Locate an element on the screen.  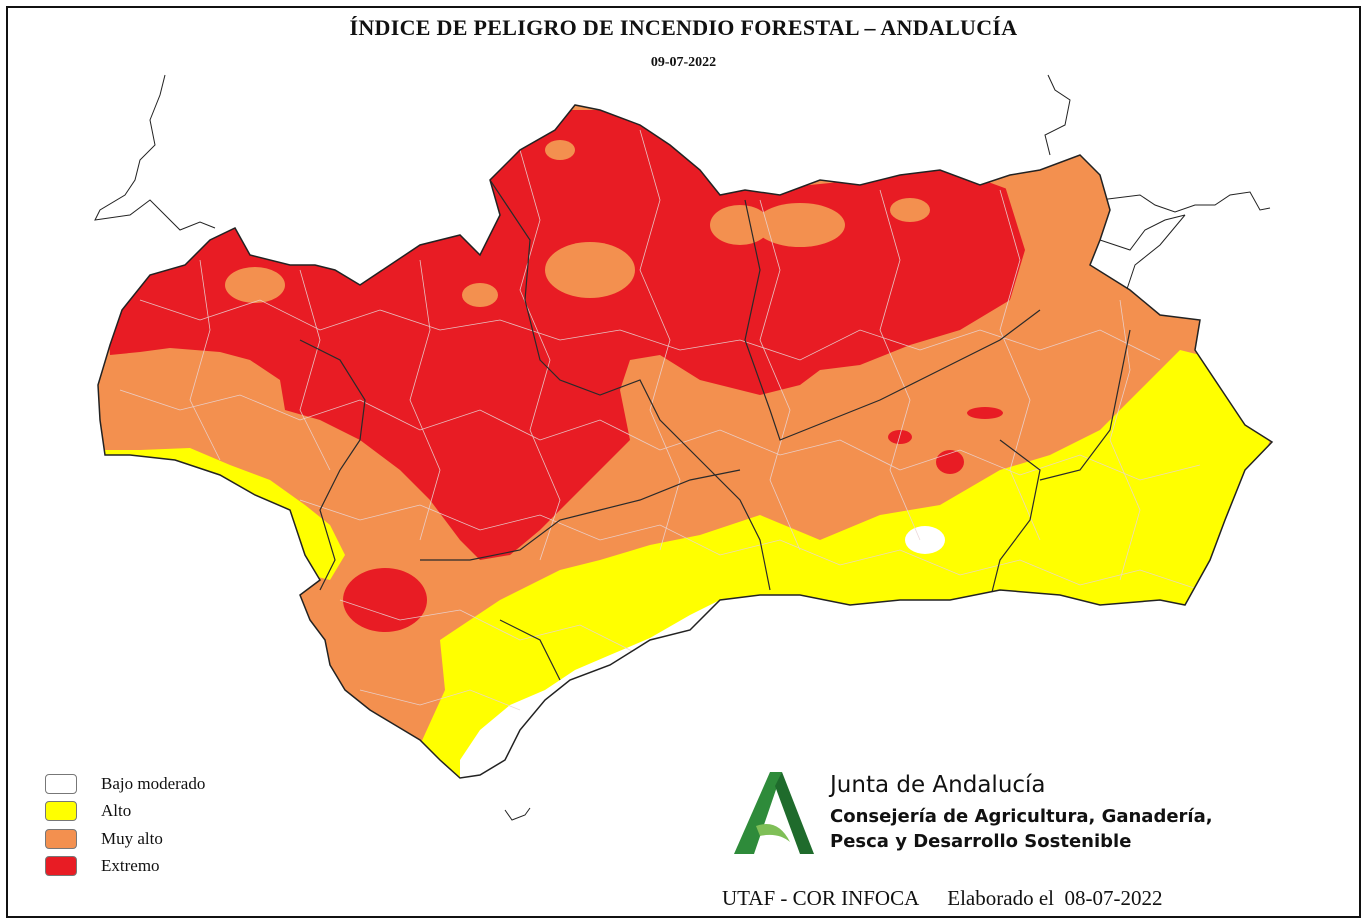
footer-source: UTAF - COR INFOCA is located at coordinates (821, 898).